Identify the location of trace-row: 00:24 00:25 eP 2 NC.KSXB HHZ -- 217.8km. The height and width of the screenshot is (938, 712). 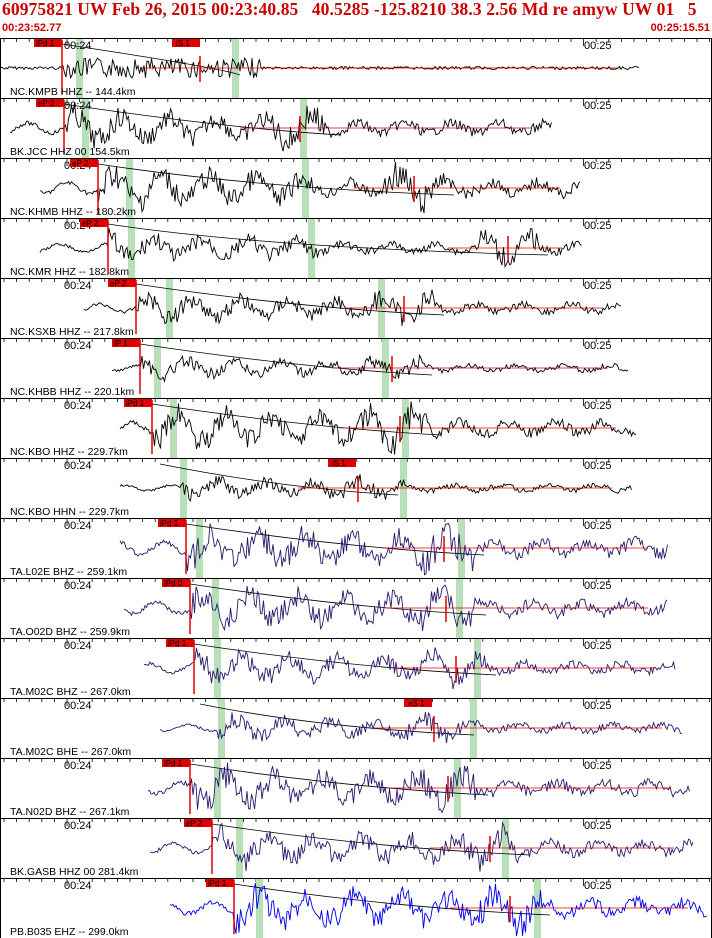
(356, 308).